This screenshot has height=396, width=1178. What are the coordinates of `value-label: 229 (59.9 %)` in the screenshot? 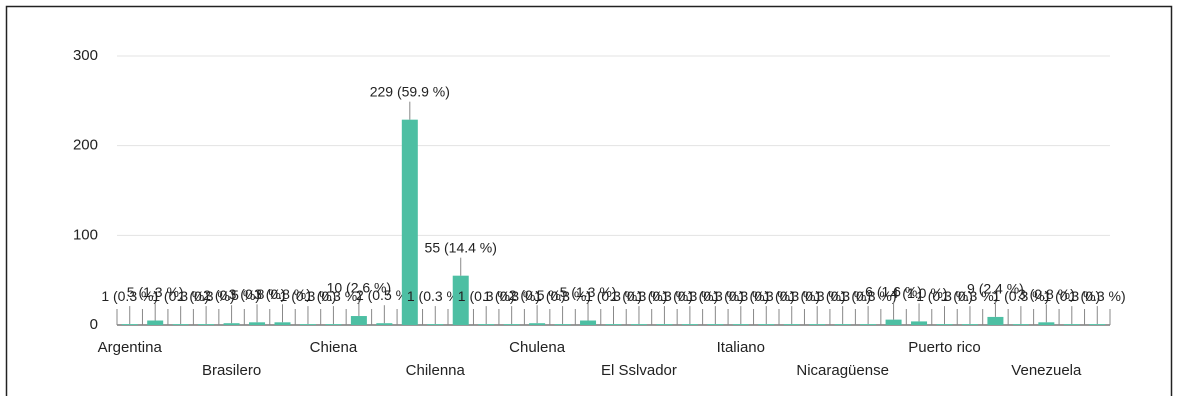 It's located at (410, 91).